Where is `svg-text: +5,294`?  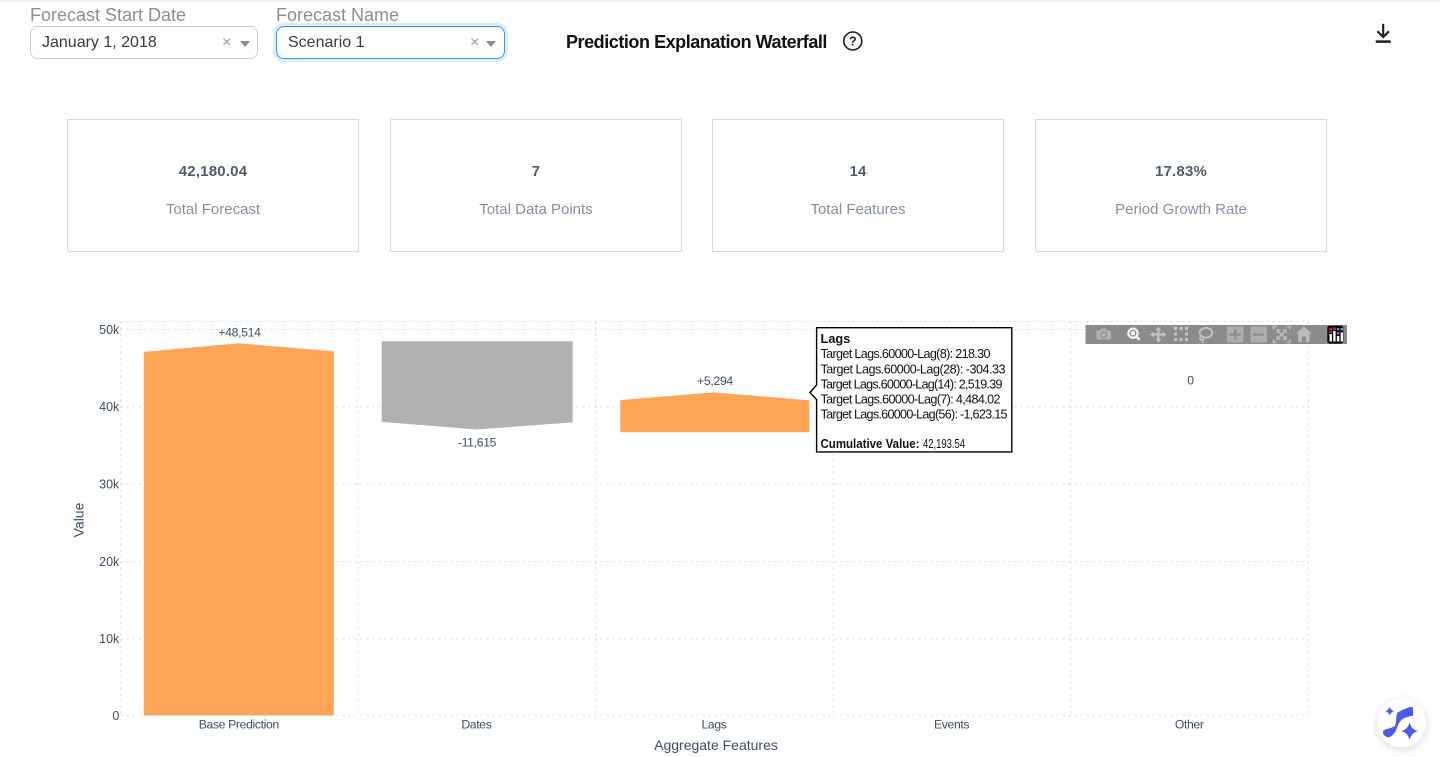
svg-text: +5,294 is located at coordinates (715, 381).